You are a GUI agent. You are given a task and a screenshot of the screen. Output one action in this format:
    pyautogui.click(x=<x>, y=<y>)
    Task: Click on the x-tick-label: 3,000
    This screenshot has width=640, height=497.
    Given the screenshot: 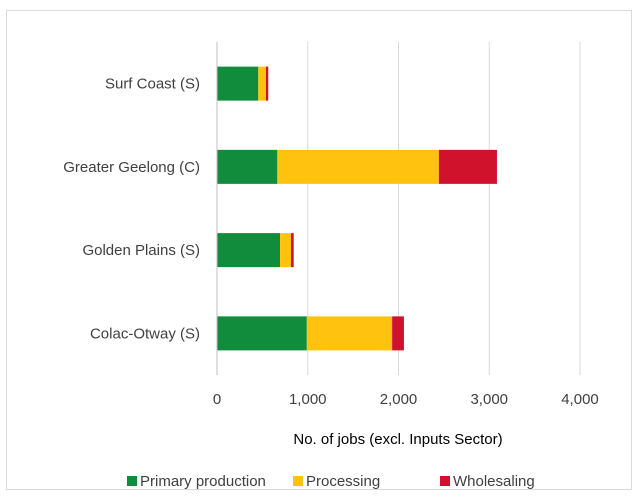 What is the action you would take?
    pyautogui.click(x=489, y=399)
    